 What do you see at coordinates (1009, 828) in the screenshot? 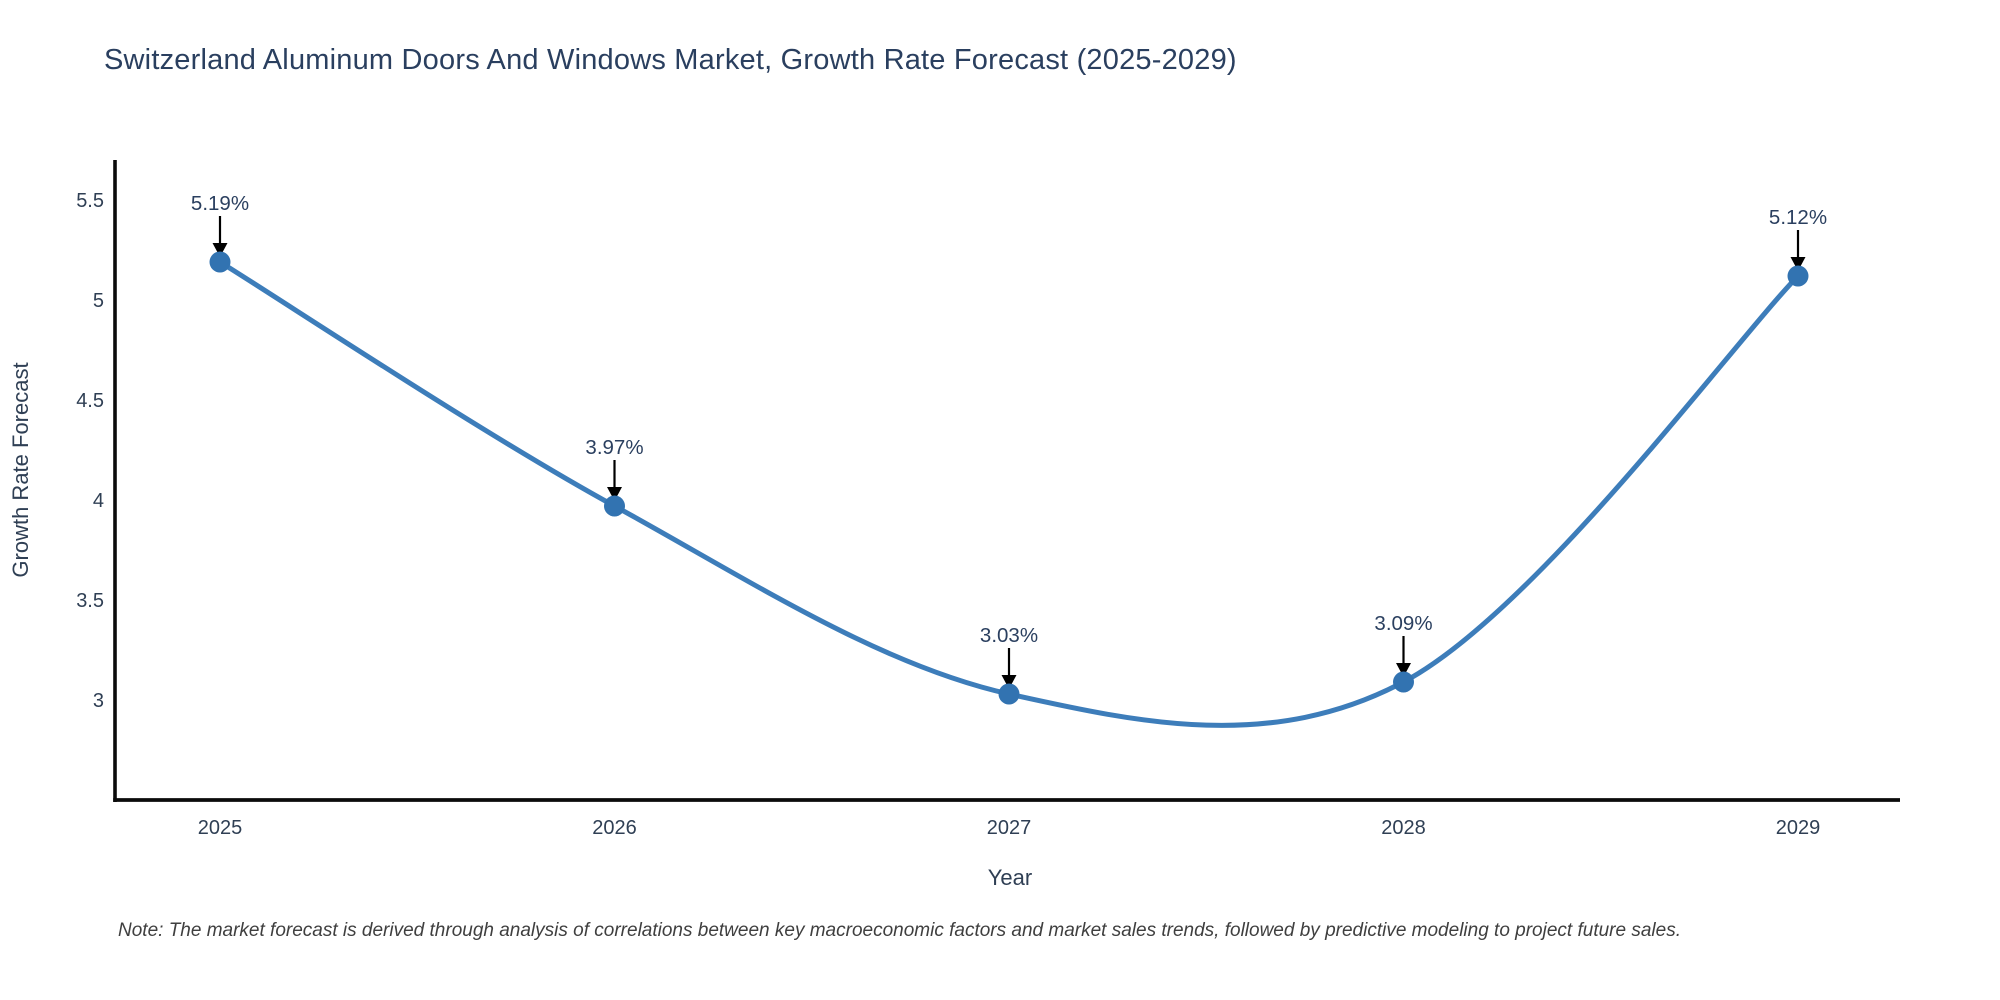
I see `x-tick-label: 2027` at bounding box center [1009, 828].